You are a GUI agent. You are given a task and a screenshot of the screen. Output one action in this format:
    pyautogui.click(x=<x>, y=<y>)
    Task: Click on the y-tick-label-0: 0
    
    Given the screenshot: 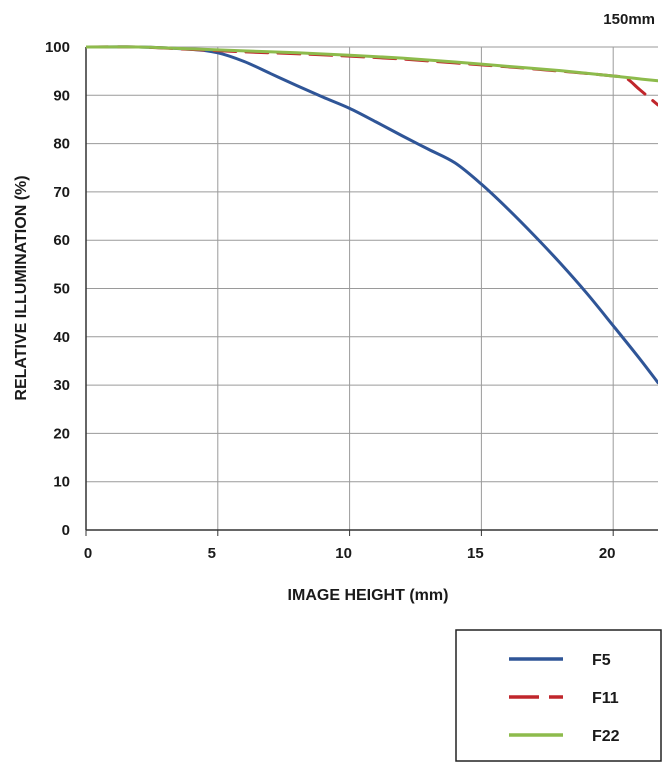 What is the action you would take?
    pyautogui.click(x=66, y=530)
    